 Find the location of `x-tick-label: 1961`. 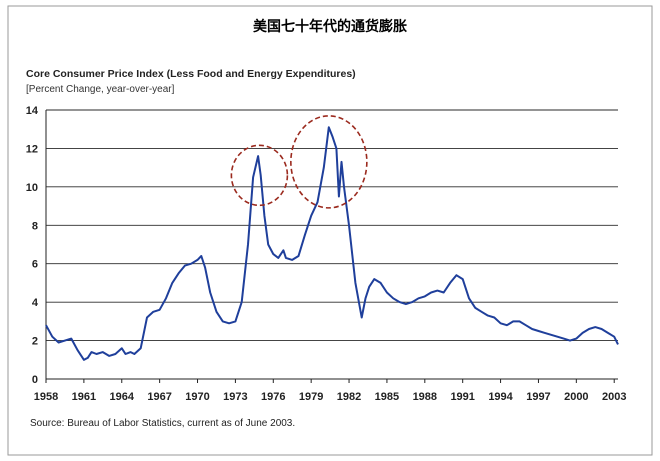

x-tick-label: 1961 is located at coordinates (84, 397).